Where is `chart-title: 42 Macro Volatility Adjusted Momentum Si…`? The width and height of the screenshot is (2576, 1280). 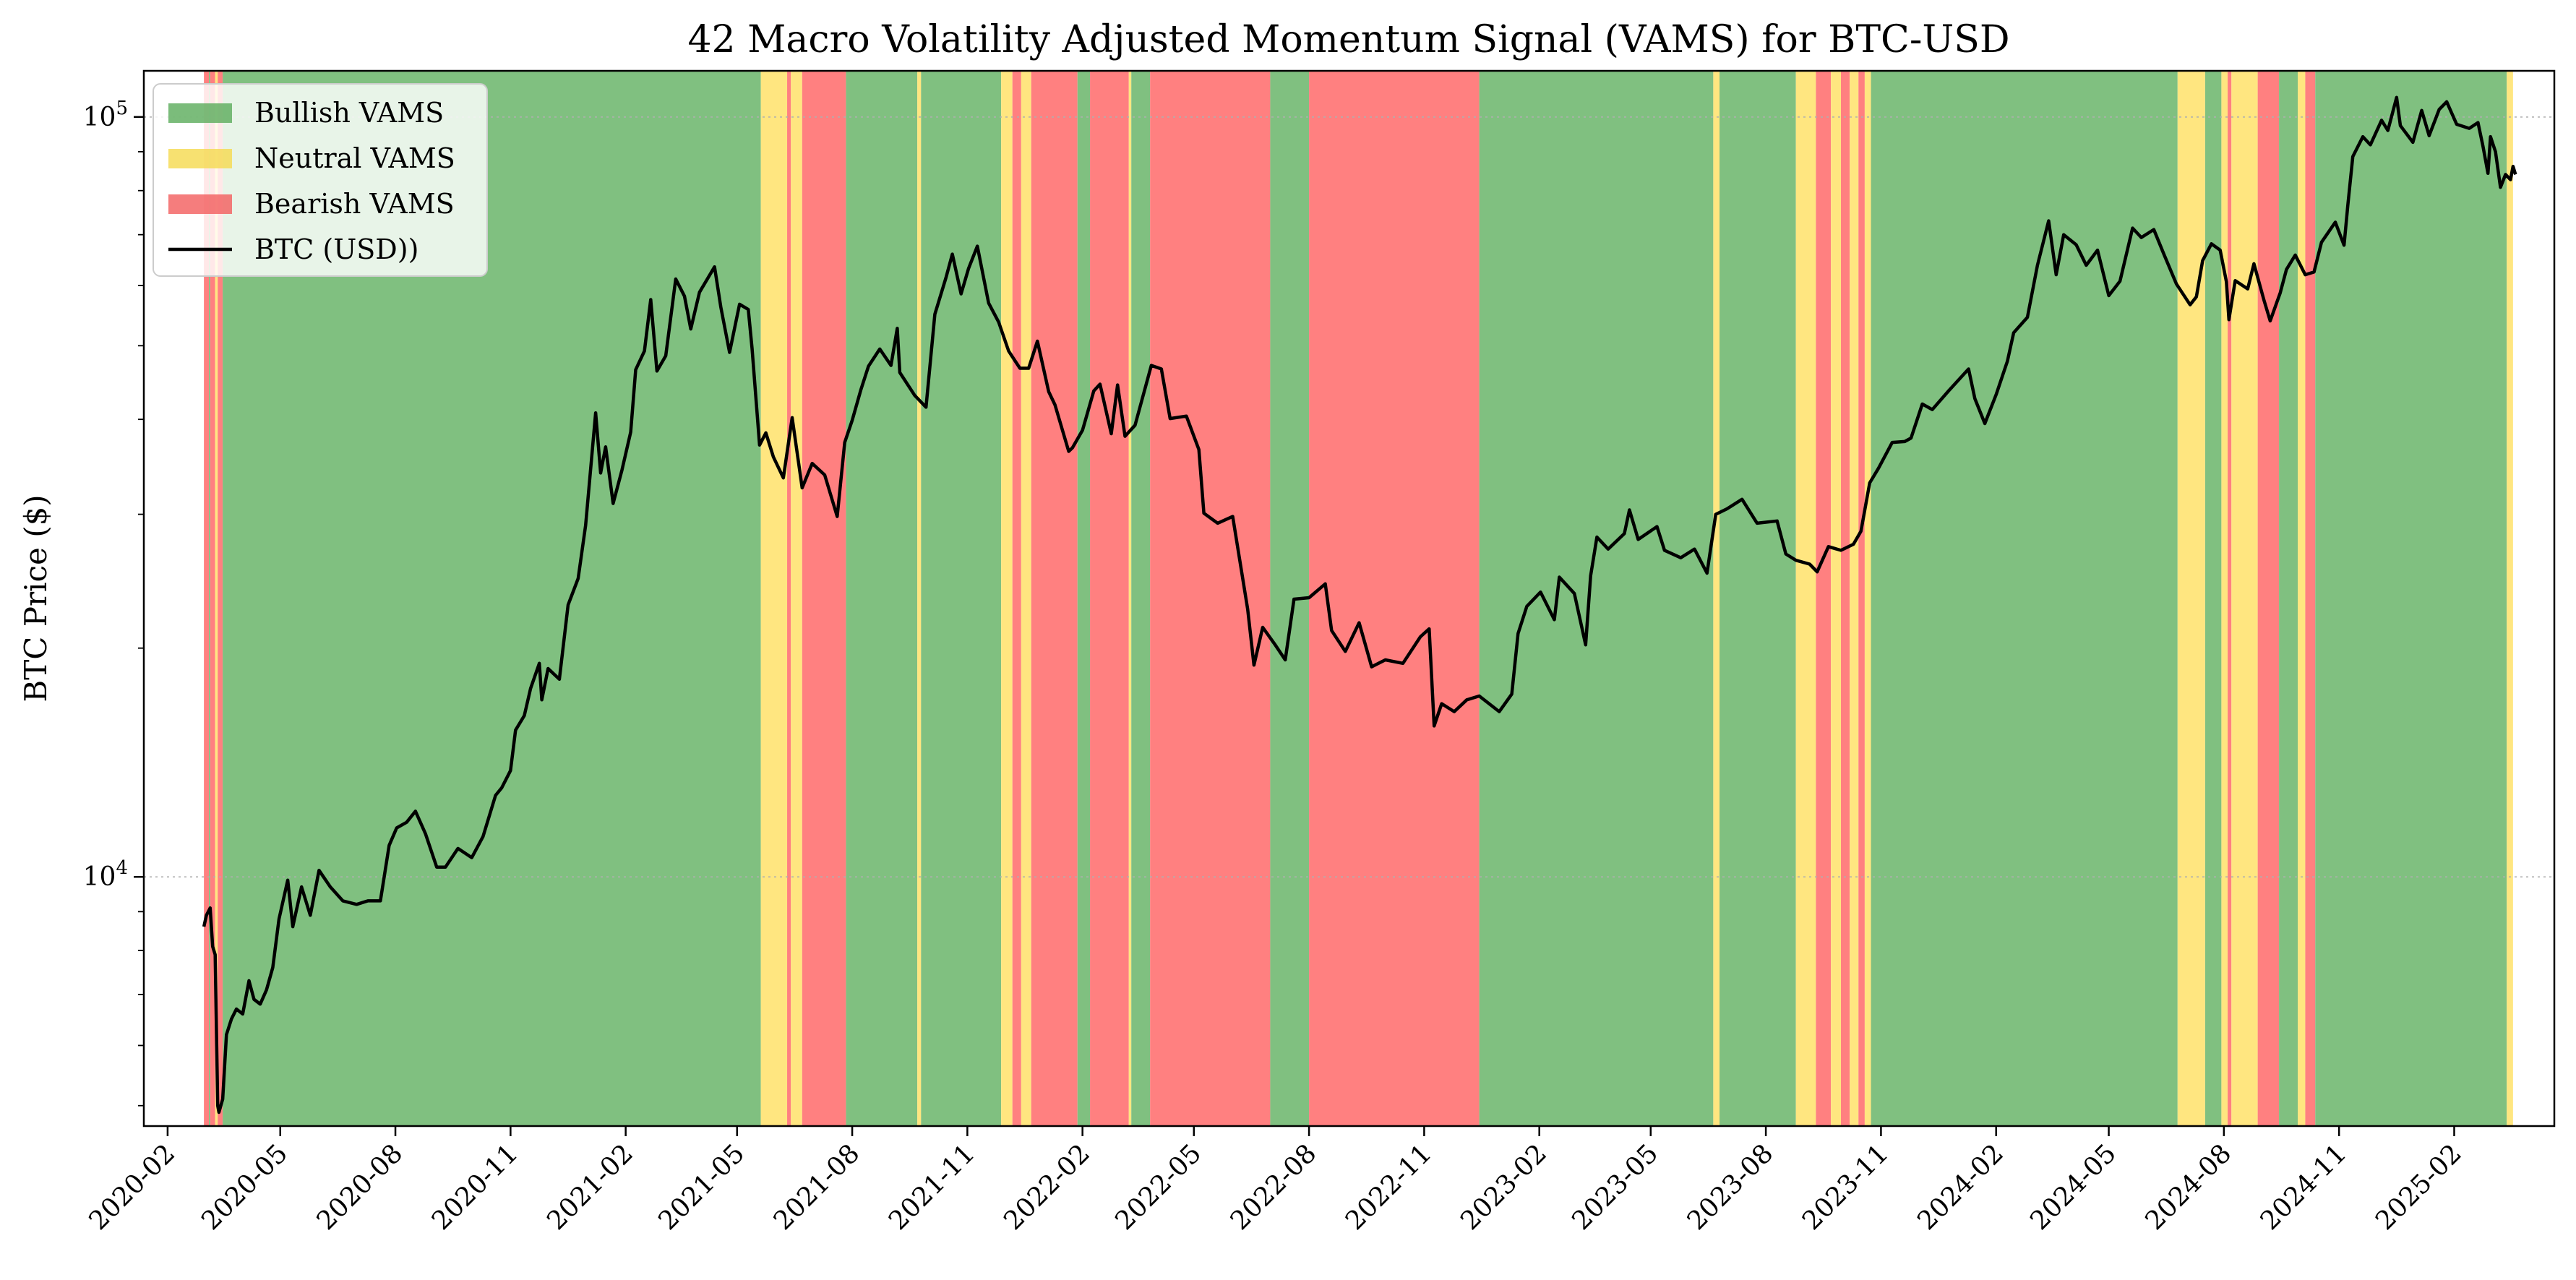
chart-title: 42 Macro Volatility Adjusted Momentum Si… is located at coordinates (1348, 39).